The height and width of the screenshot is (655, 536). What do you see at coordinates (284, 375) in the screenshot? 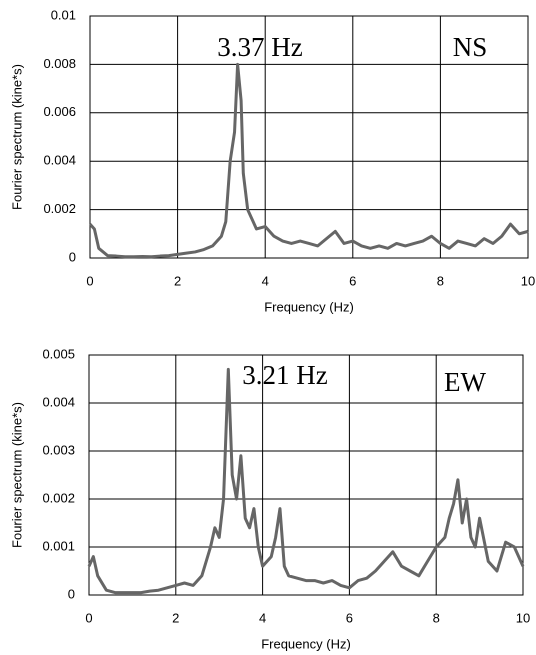
I see `annotation: 3.21 Hz` at bounding box center [284, 375].